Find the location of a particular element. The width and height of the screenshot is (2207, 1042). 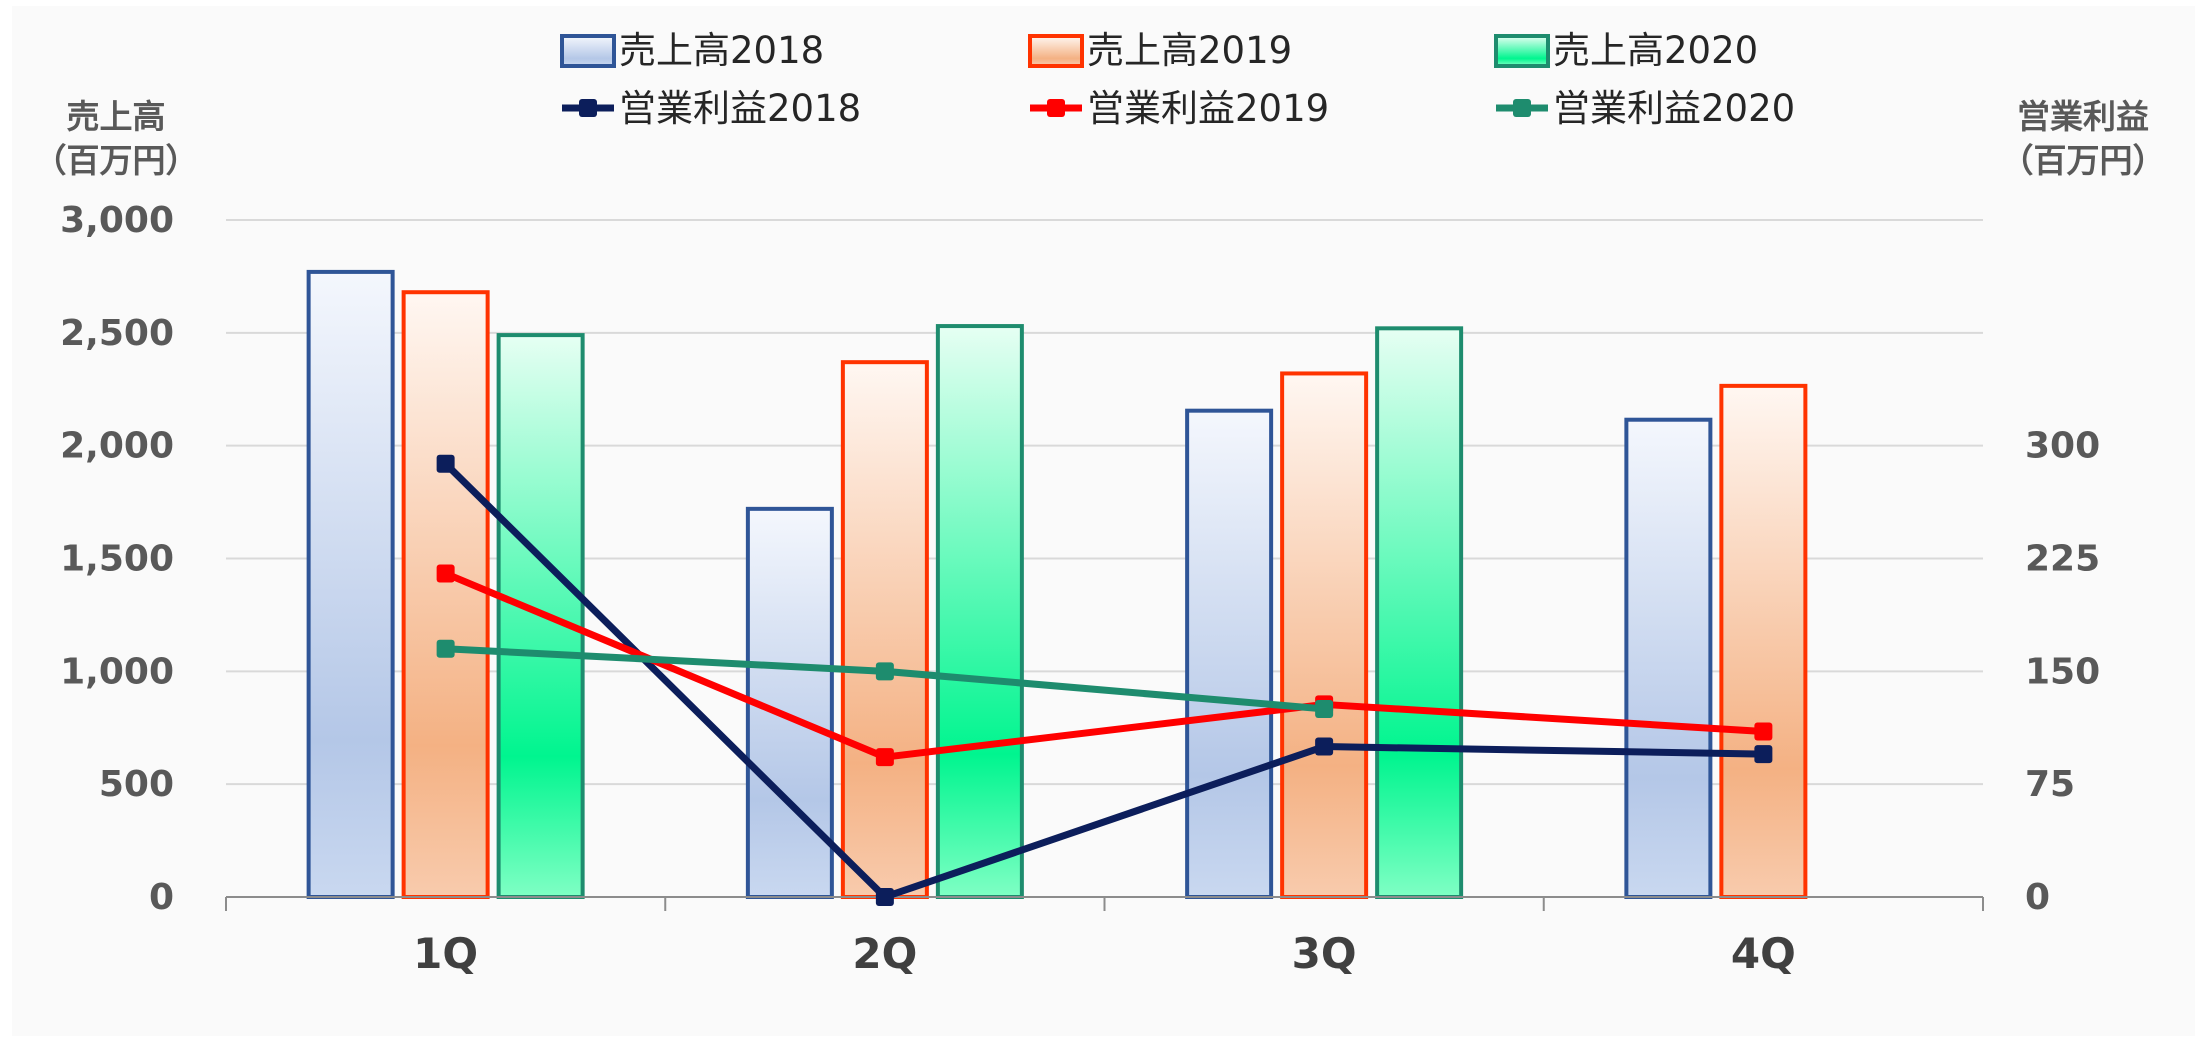

category-label: 4Q is located at coordinates (1763, 953).